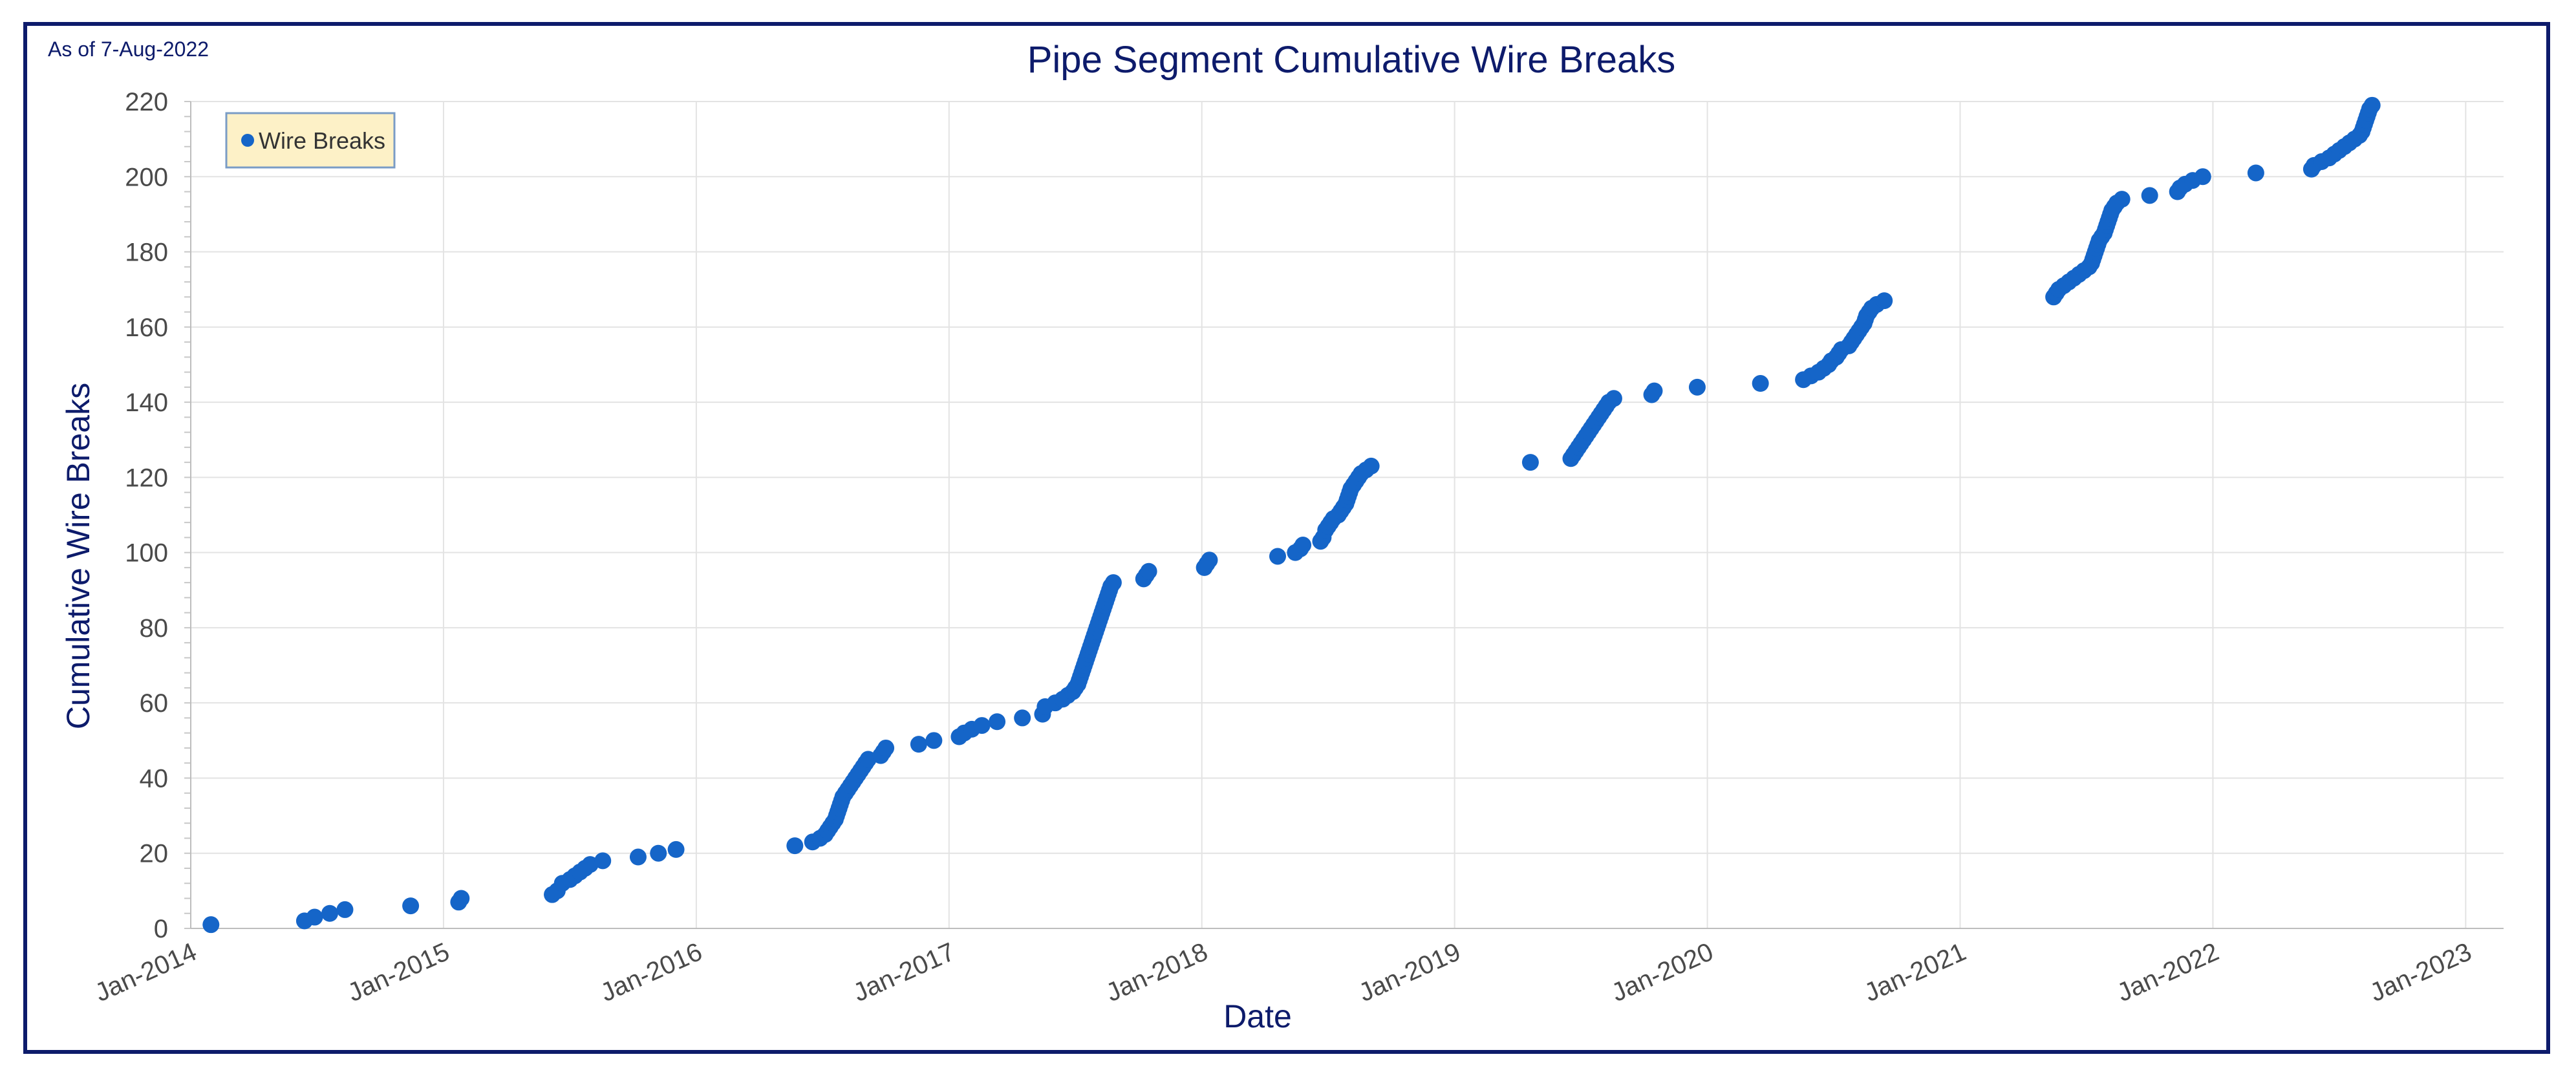 The width and height of the screenshot is (2576, 1081). I want to click on y-tick-label: 120, so click(146, 478).